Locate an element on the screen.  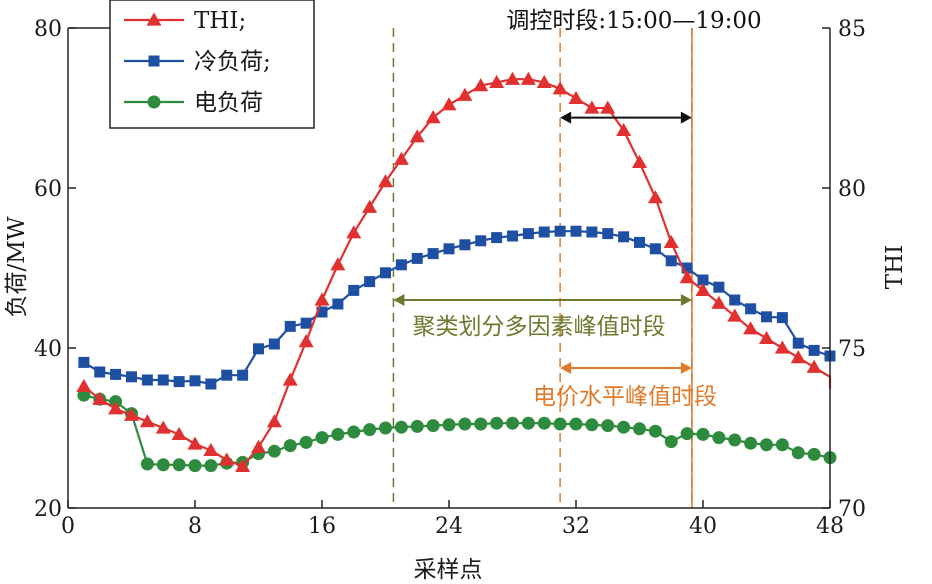
y-axis-right-title: THI is located at coordinates (895, 267).